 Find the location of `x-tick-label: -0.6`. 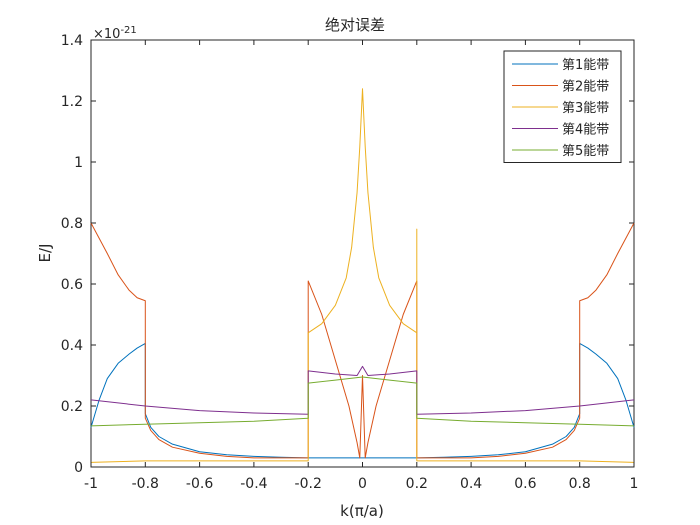

x-tick-label: -0.6 is located at coordinates (199, 484).